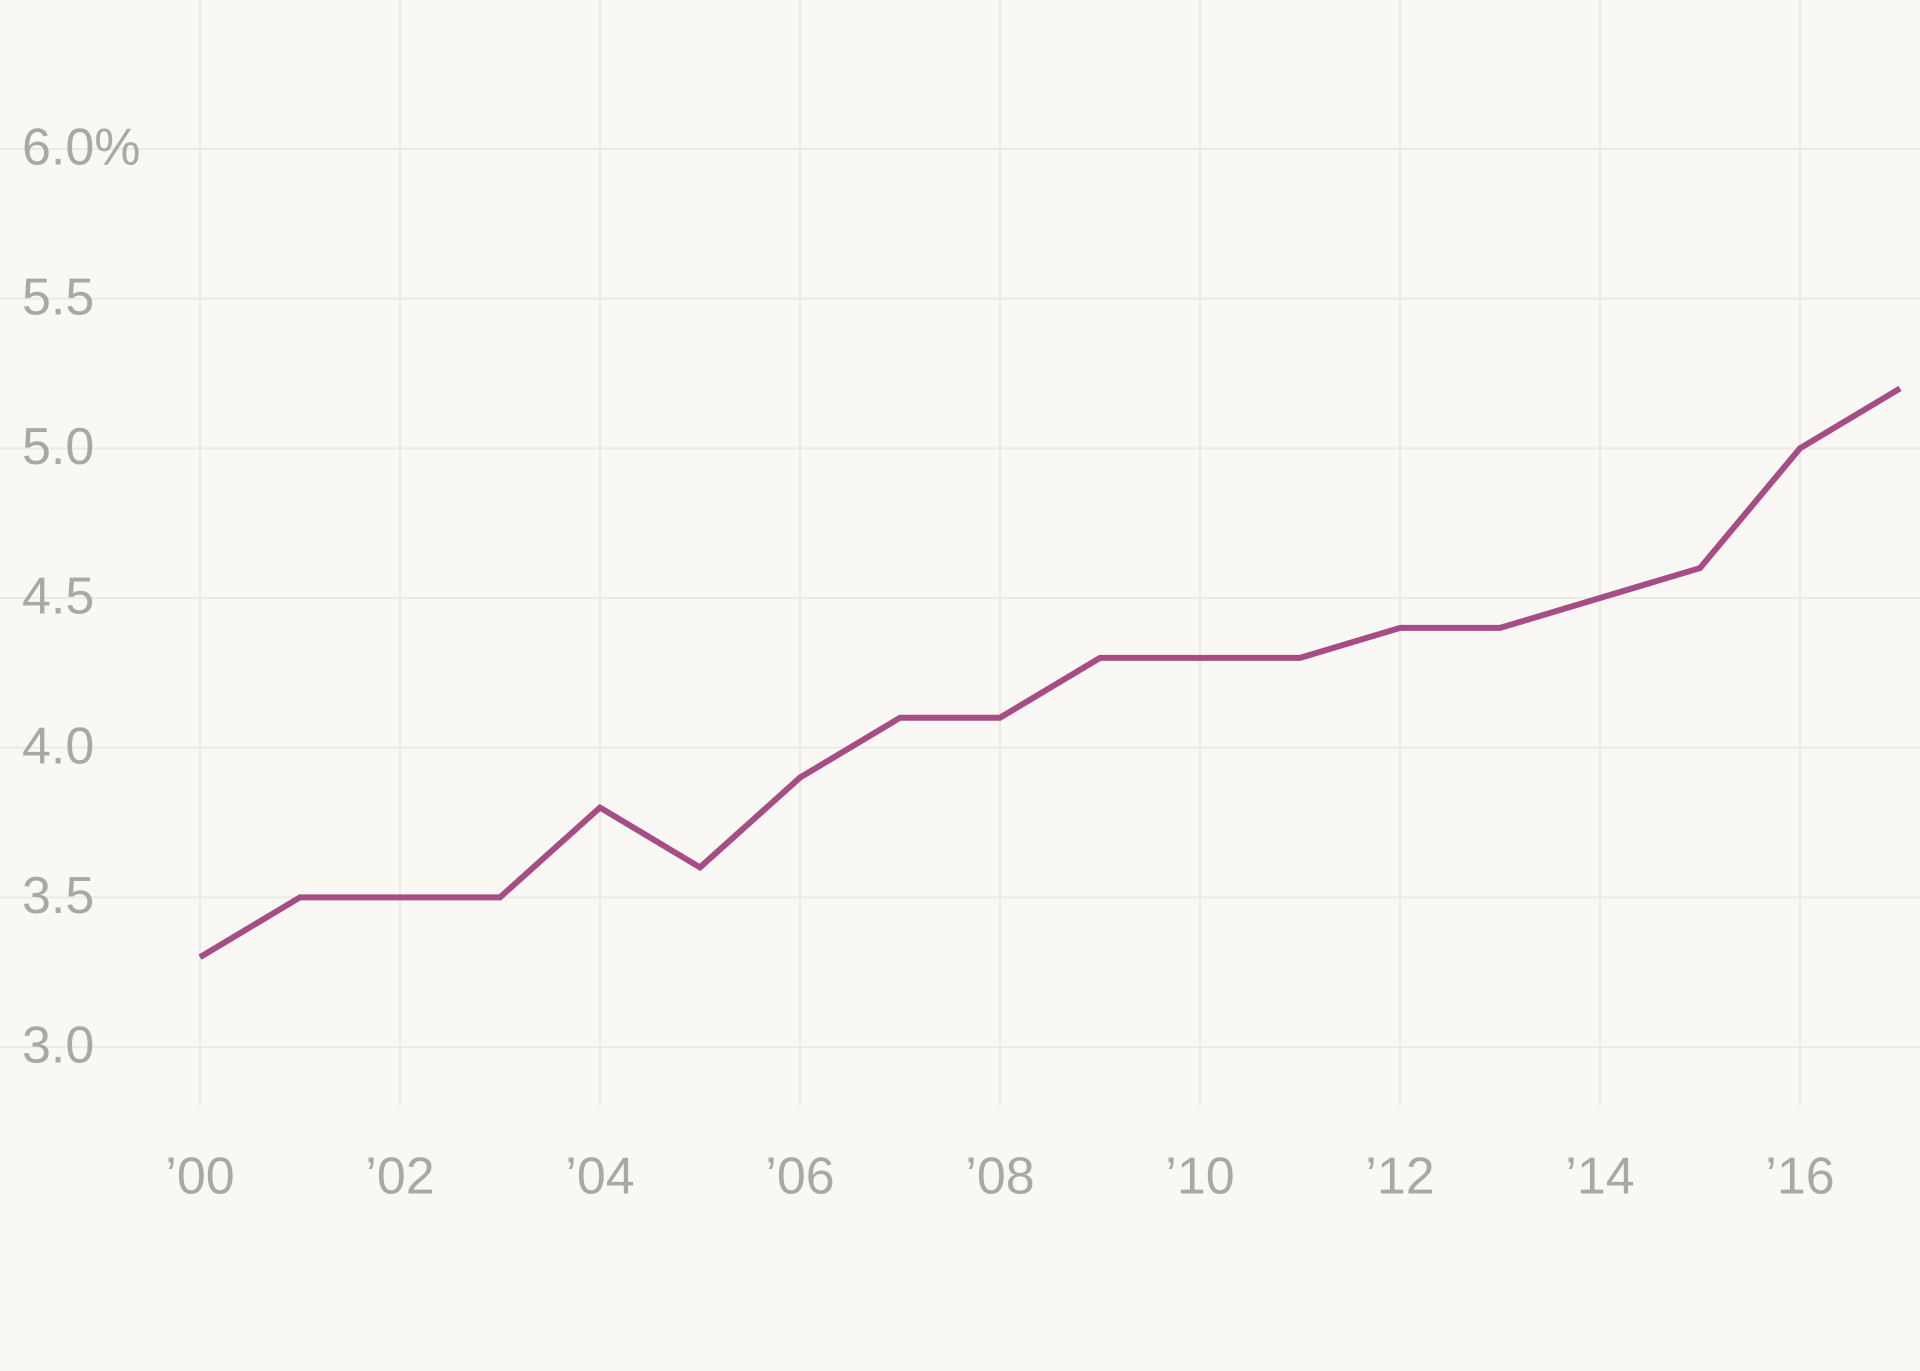 This screenshot has height=1371, width=1920. Describe the element at coordinates (58, 297) in the screenshot. I see `y-tick-label: 5.5` at that location.